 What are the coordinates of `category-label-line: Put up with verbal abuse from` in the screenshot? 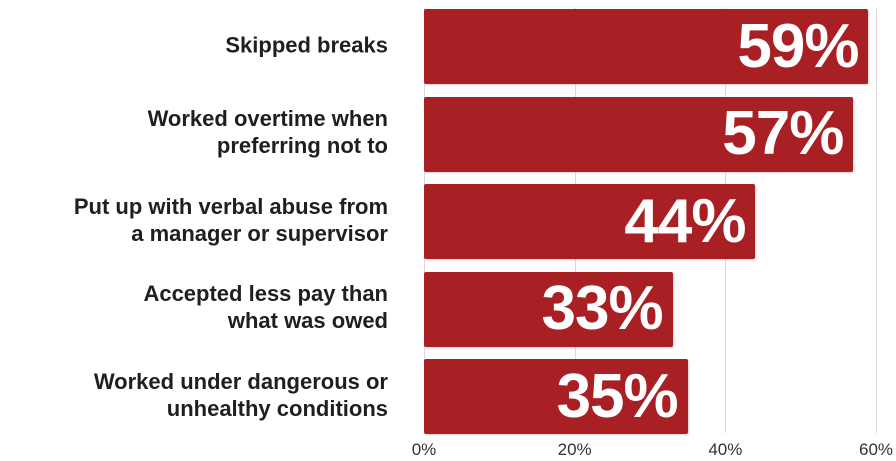 It's located at (230, 206).